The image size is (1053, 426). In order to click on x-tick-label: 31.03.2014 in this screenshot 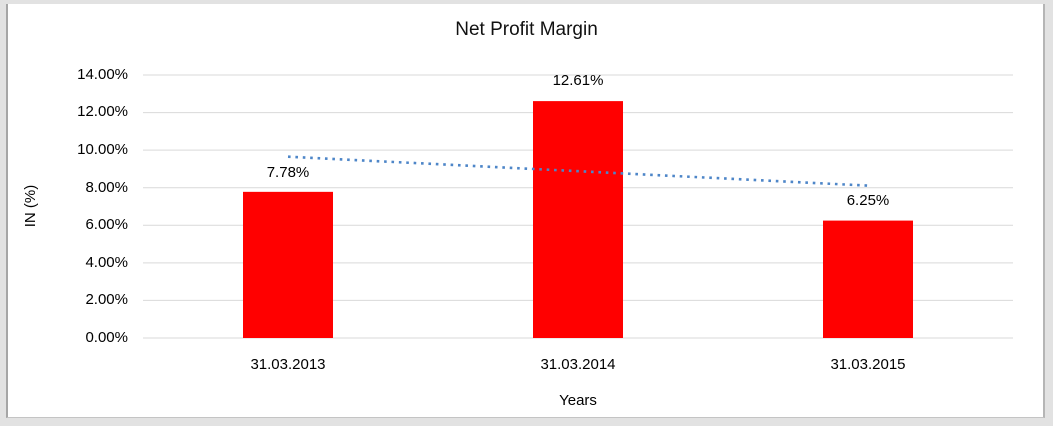, I will do `click(578, 364)`.